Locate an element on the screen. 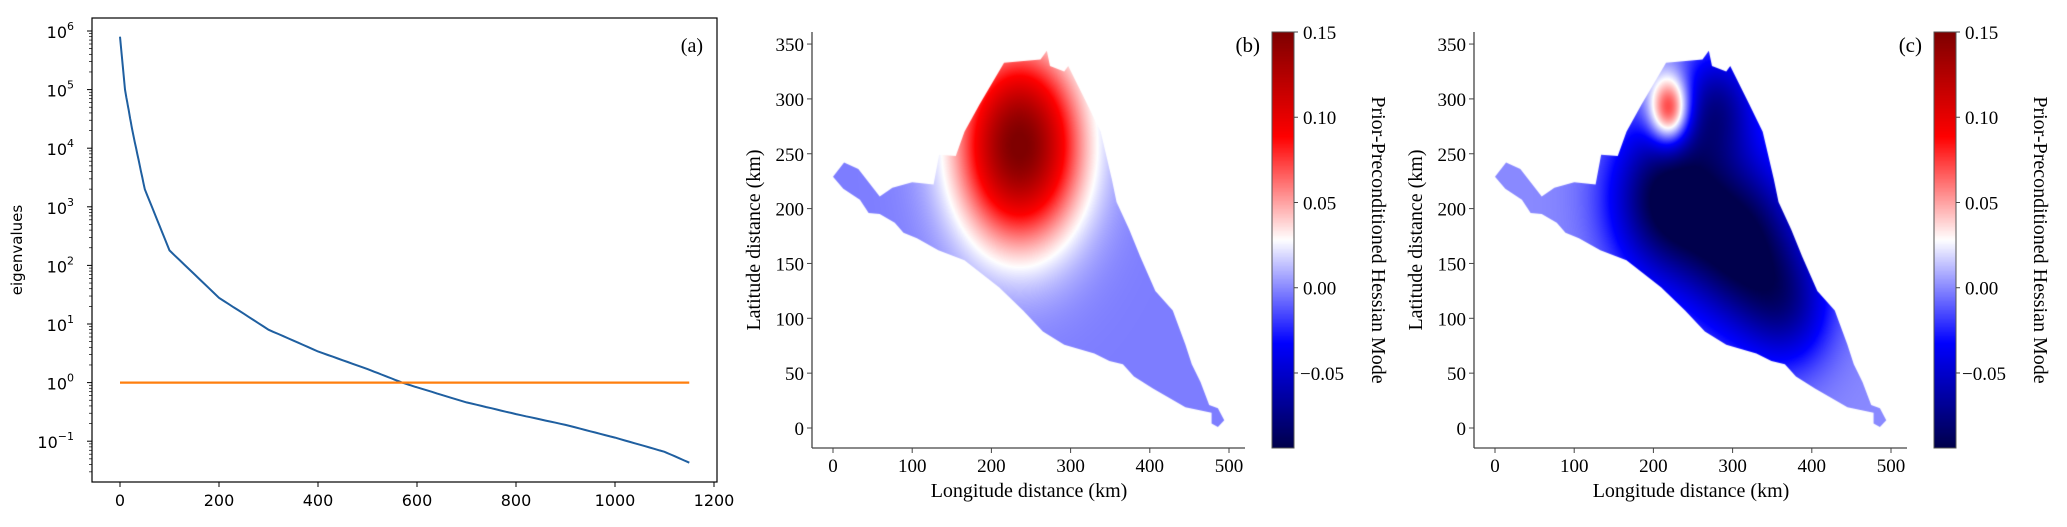 The width and height of the screenshot is (2067, 527). y-tick-label: 103 is located at coordinates (60, 207).